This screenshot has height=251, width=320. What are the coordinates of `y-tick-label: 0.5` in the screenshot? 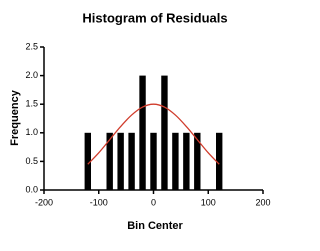 It's located at (31, 161).